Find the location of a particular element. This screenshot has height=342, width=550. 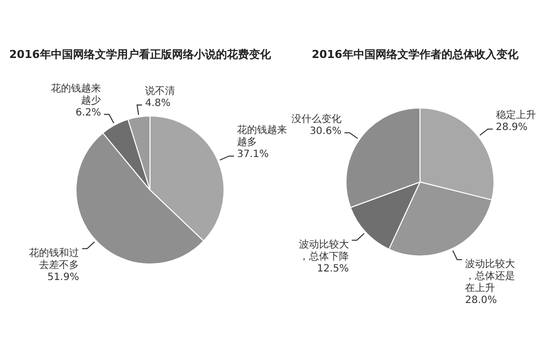

chart-title: 2016年中国网络文学用户看正版网络小说的花费变化 is located at coordinates (140, 54).